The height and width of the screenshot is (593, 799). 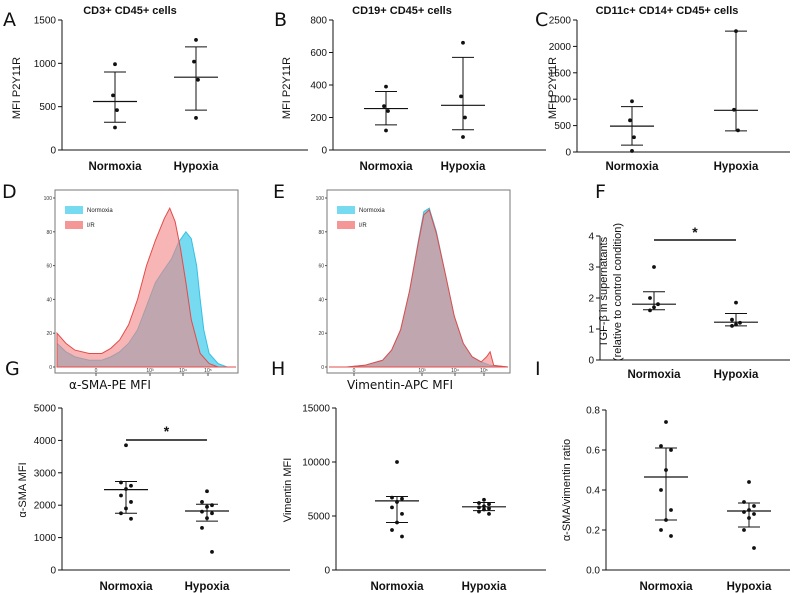 I want to click on panel-title: CD19+ CD45+ cells, so click(x=402, y=11).